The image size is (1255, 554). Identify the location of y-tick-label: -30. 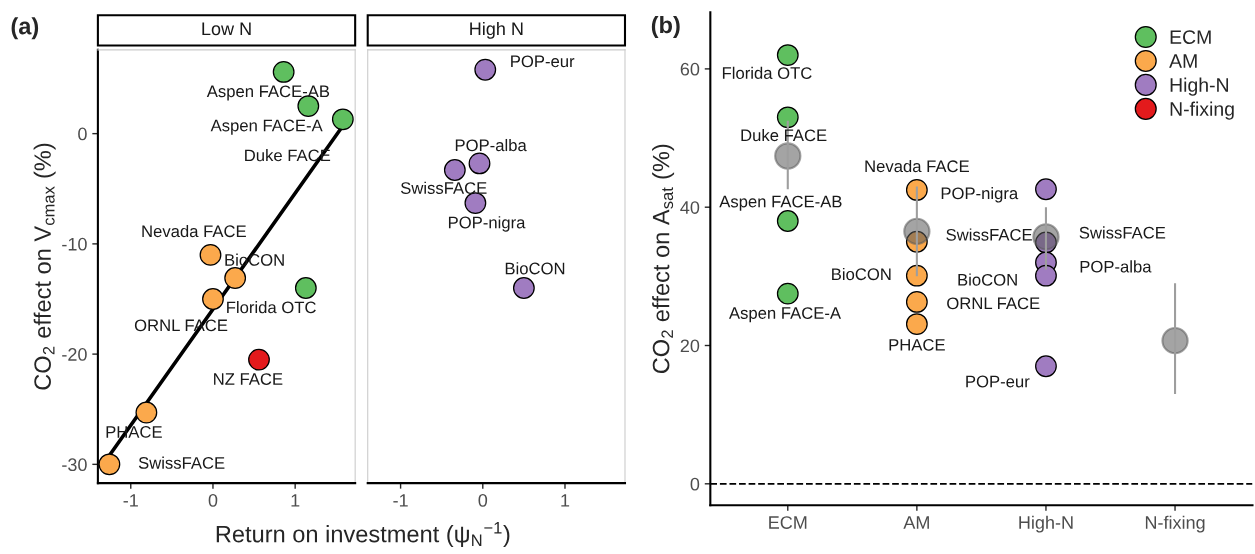
(74, 465).